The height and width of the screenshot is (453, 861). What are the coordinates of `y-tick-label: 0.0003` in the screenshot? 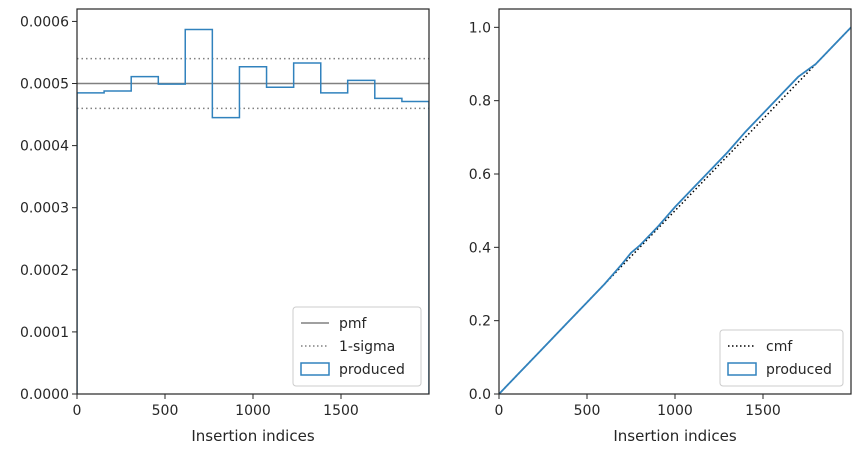 It's located at (44, 209).